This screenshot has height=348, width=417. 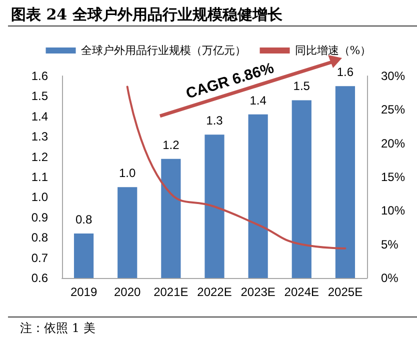 What do you see at coordinates (39, 197) in the screenshot?
I see `y-tick-label: 1.0` at bounding box center [39, 197].